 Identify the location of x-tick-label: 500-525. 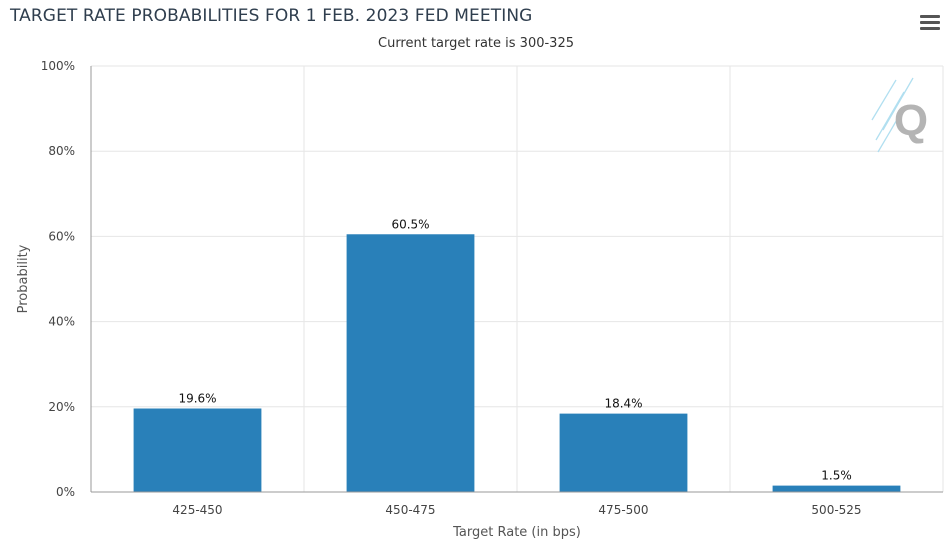
(836, 510).